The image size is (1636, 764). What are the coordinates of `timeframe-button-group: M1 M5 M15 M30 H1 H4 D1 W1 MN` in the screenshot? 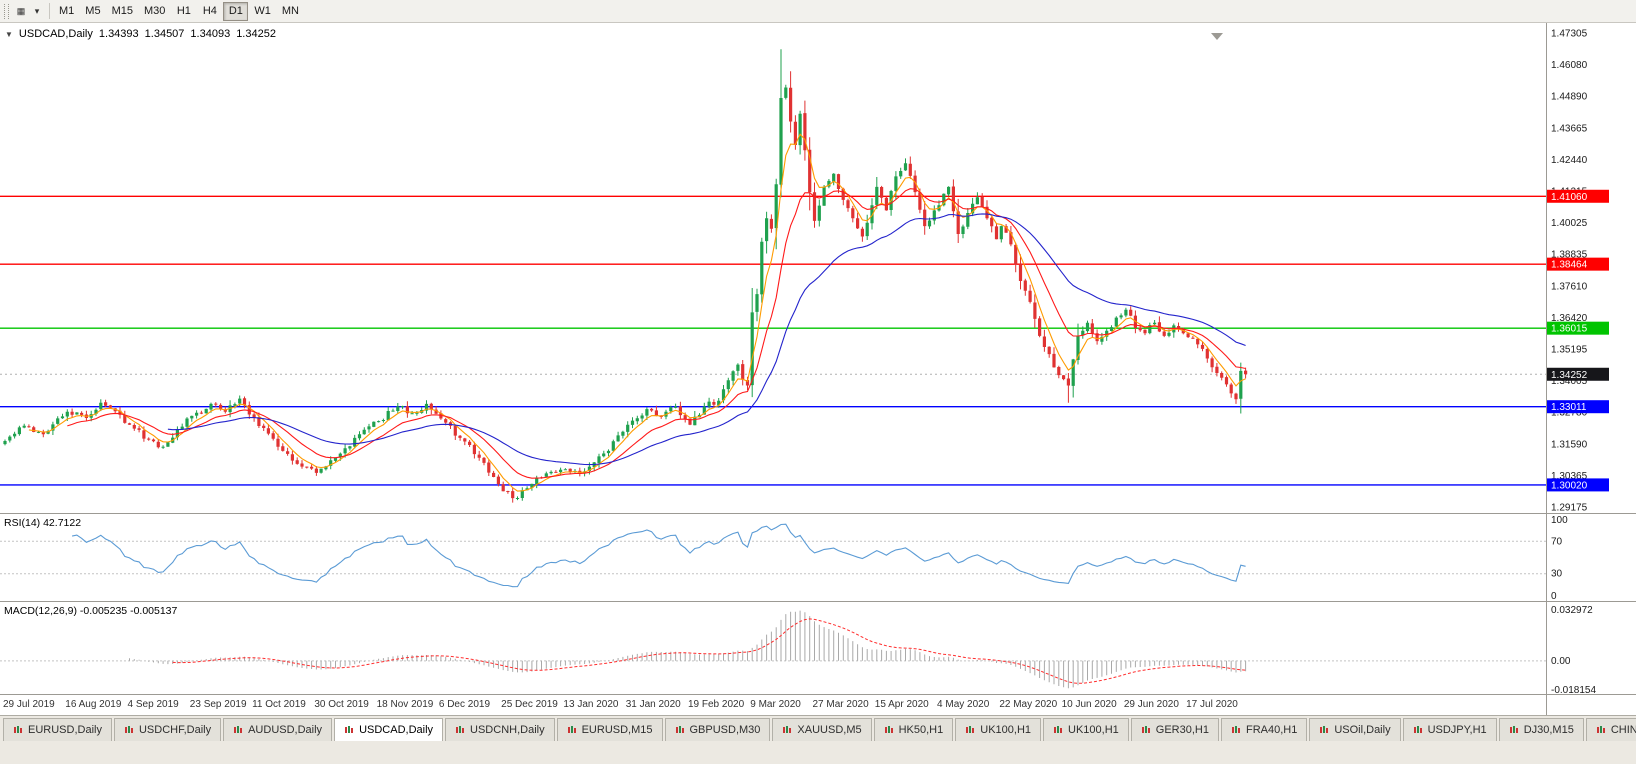 It's located at (179, 11).